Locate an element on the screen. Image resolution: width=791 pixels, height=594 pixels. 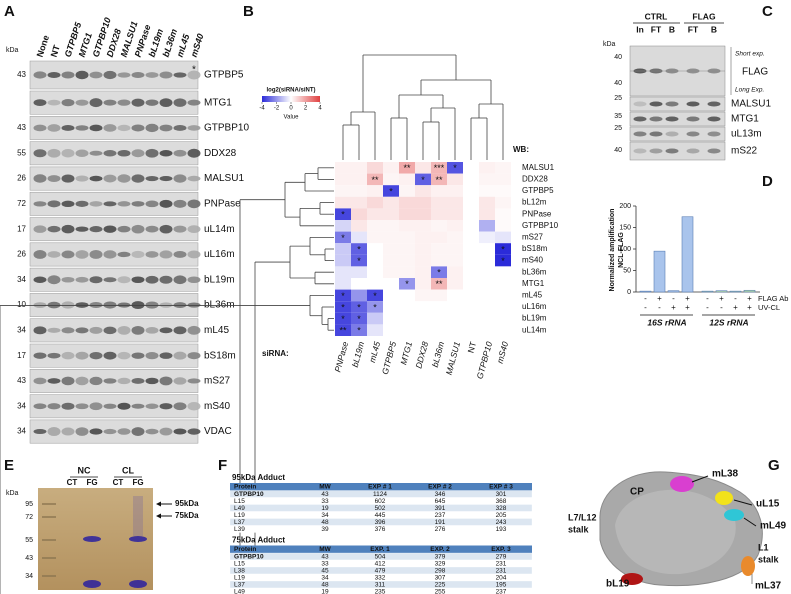
table-cell: GTPBP10 is located at coordinates (249, 557).